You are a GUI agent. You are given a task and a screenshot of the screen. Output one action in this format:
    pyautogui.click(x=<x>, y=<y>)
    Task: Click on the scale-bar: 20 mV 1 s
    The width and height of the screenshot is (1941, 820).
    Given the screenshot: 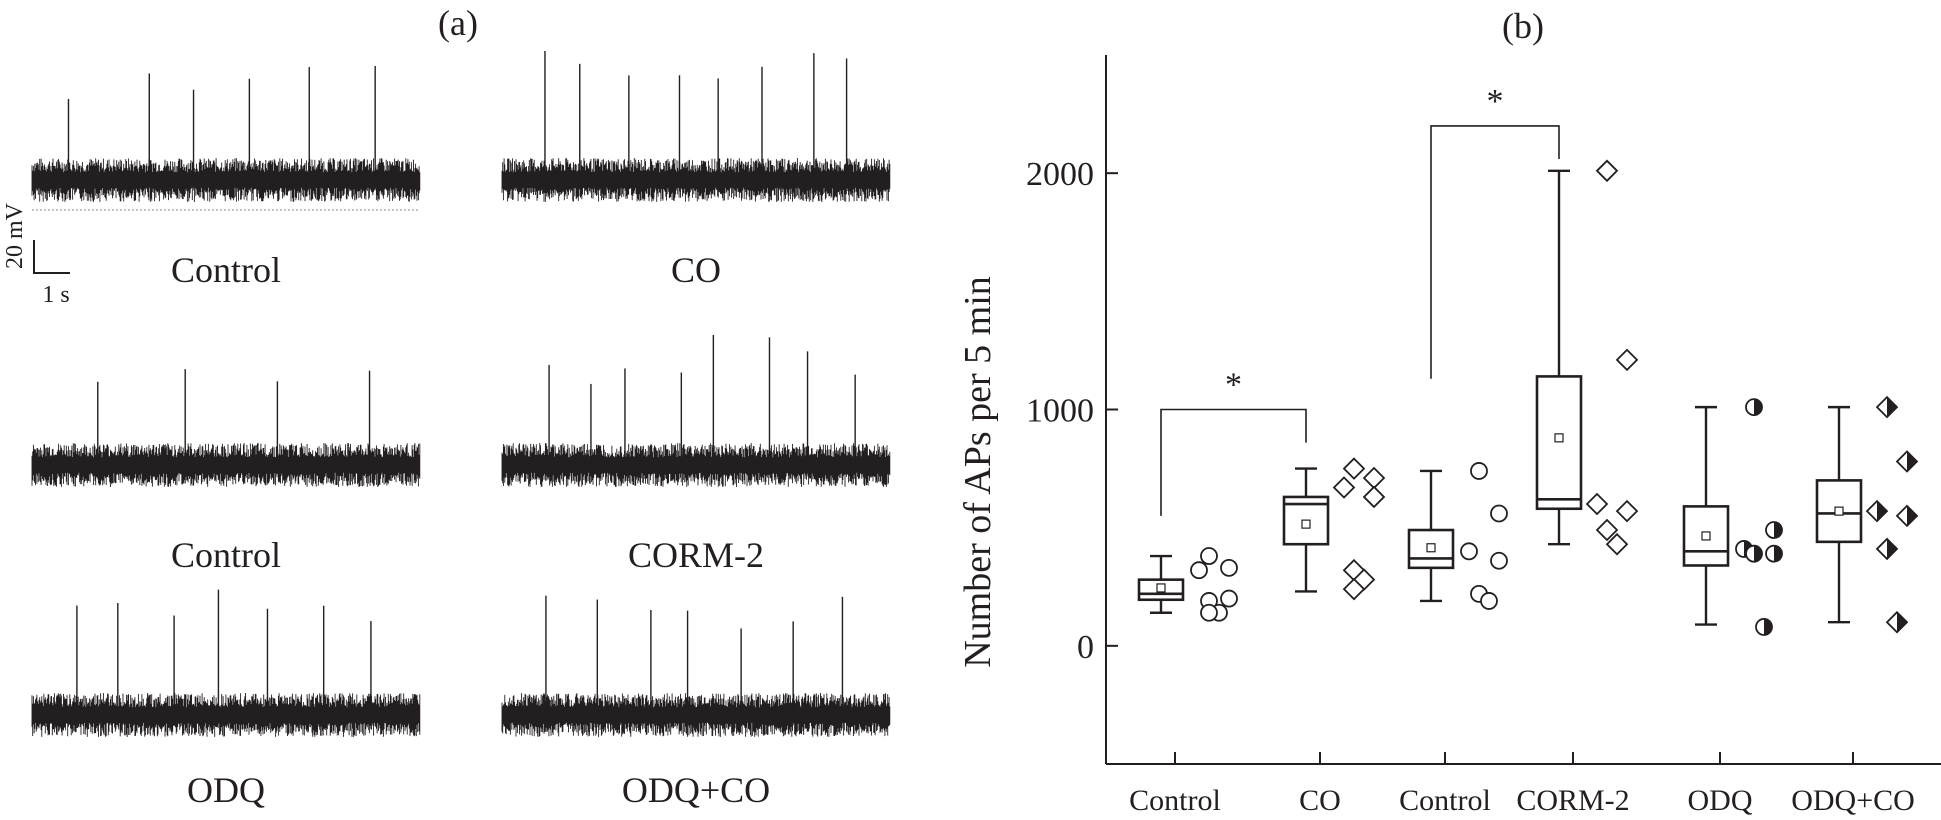 What is the action you would take?
    pyautogui.click(x=36, y=255)
    